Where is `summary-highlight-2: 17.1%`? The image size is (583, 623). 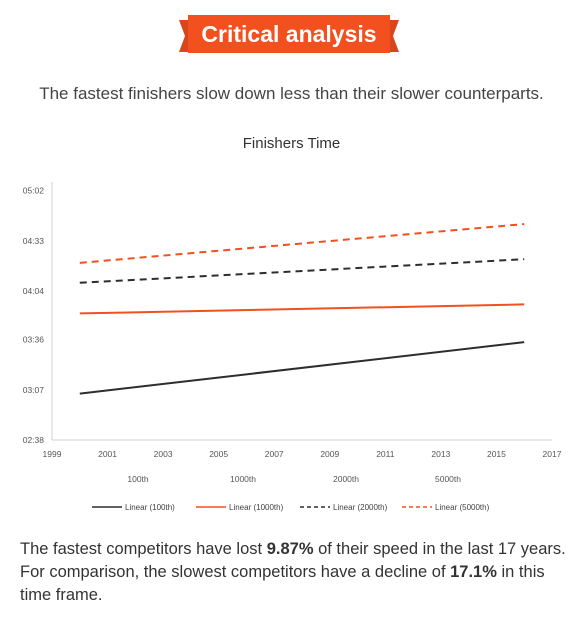 summary-highlight-2: 17.1% is located at coordinates (473, 572).